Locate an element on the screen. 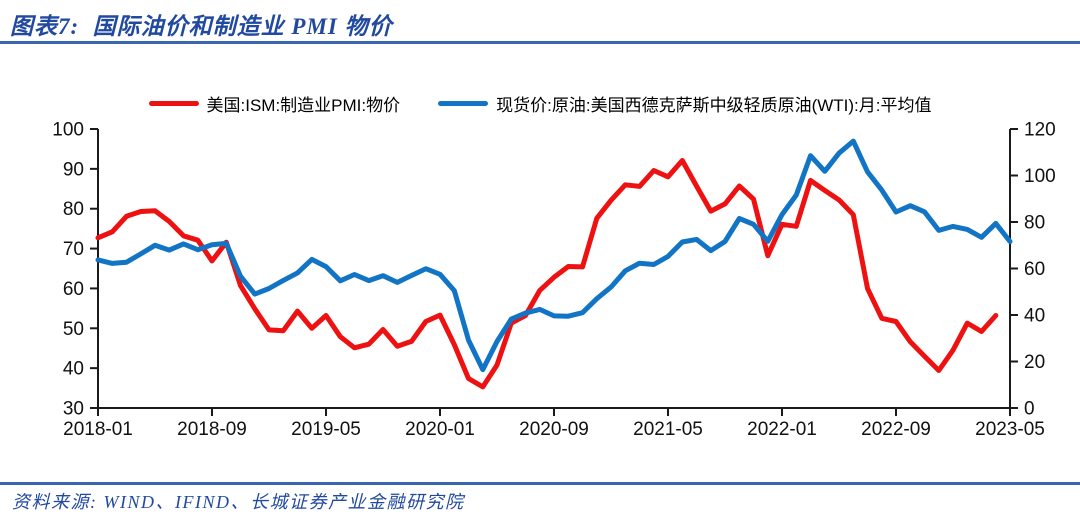  legend-item-pmi: 美国:ISM:制造业PMI:物价 is located at coordinates (274, 103).